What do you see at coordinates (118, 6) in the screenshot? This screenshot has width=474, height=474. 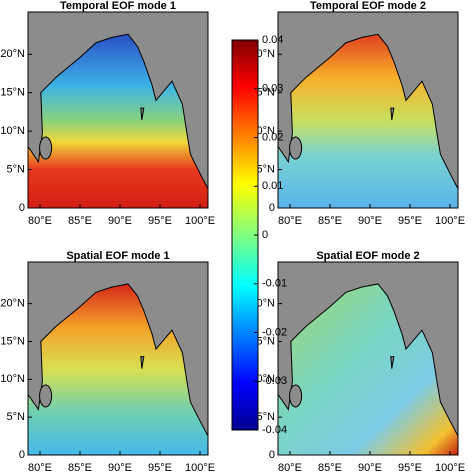 I see `panel-title: Temporal EOF mode 1` at bounding box center [118, 6].